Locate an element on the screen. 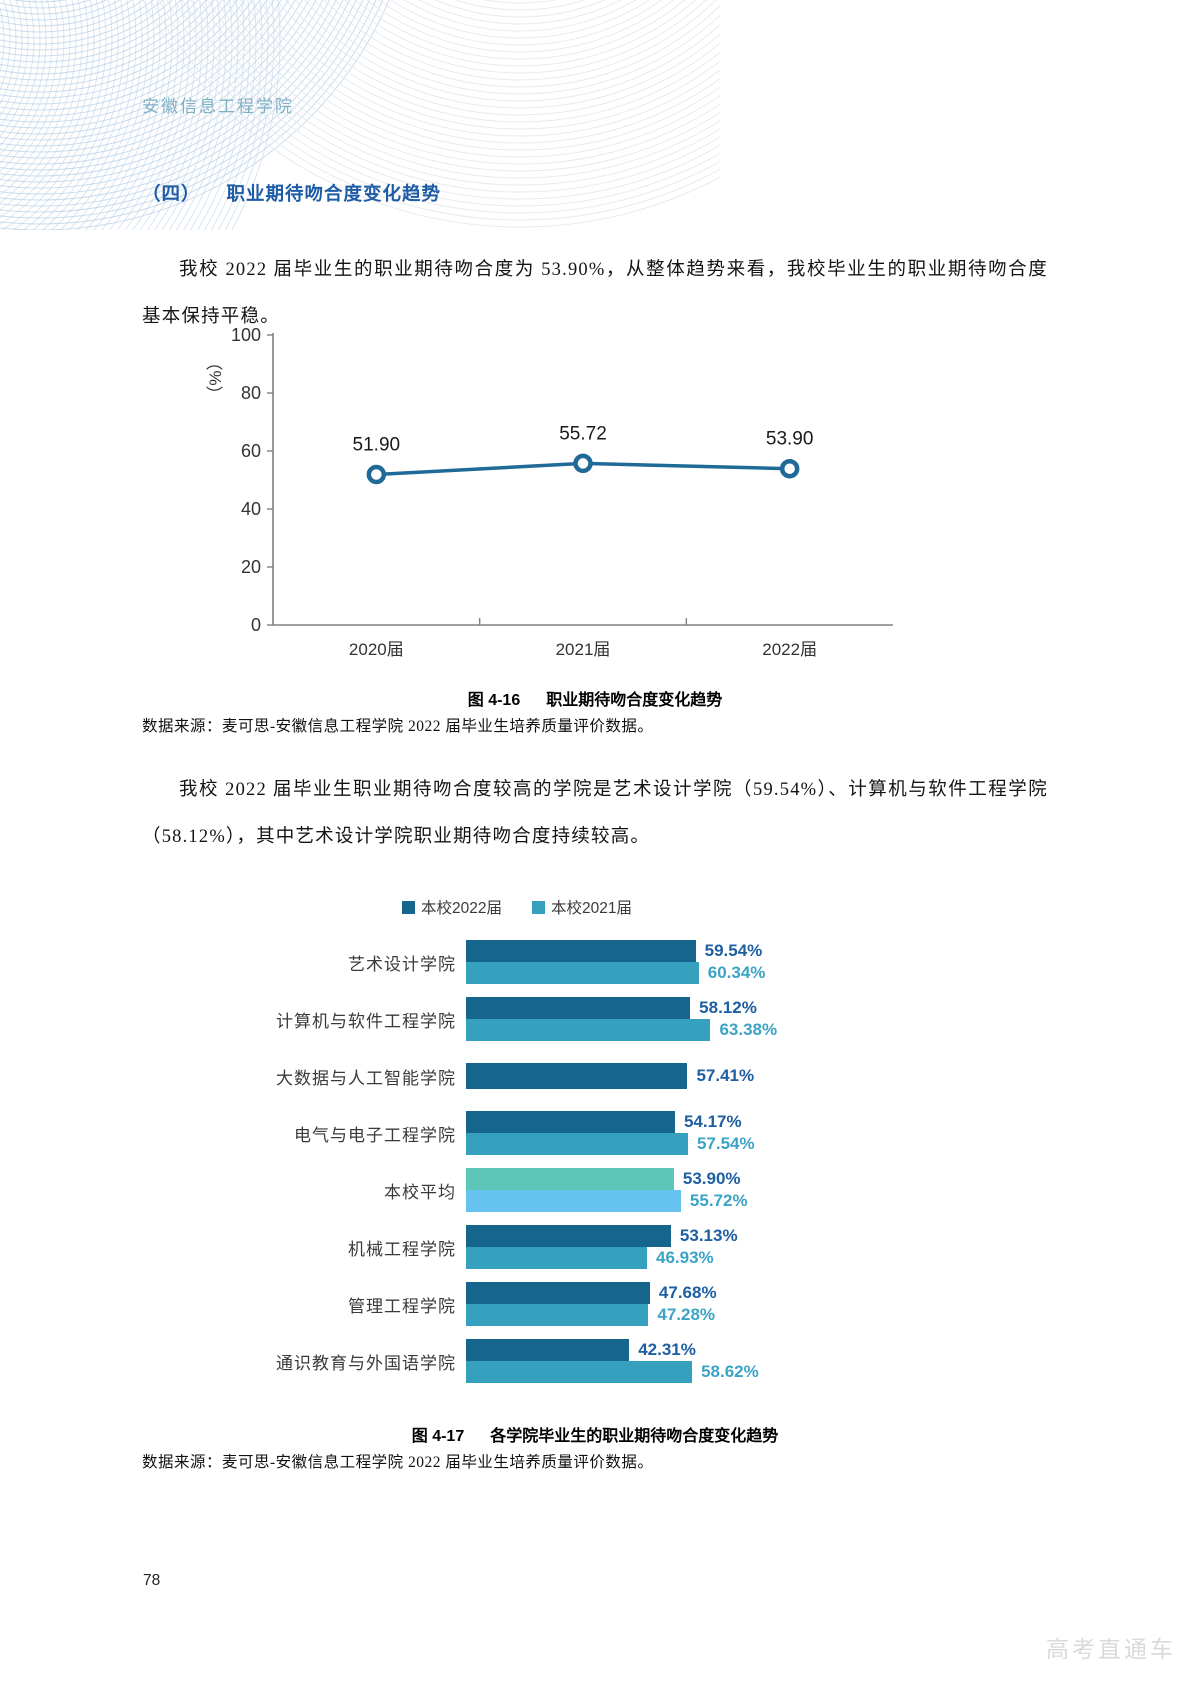 The width and height of the screenshot is (1190, 1683). bar-line: 53.90% is located at coordinates (607, 1179).